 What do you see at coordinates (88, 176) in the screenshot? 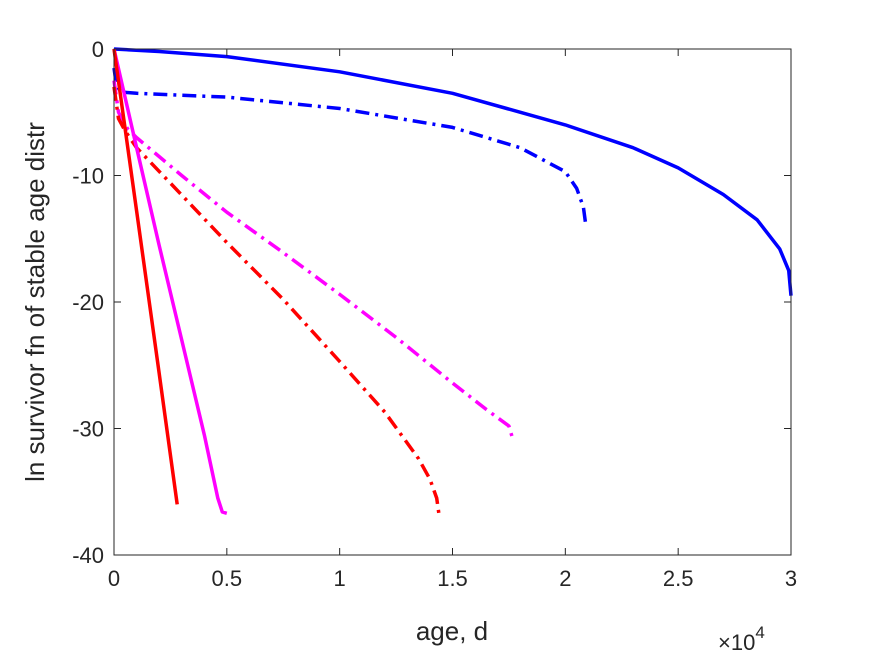
I see `y-tick-label: -10` at bounding box center [88, 176].